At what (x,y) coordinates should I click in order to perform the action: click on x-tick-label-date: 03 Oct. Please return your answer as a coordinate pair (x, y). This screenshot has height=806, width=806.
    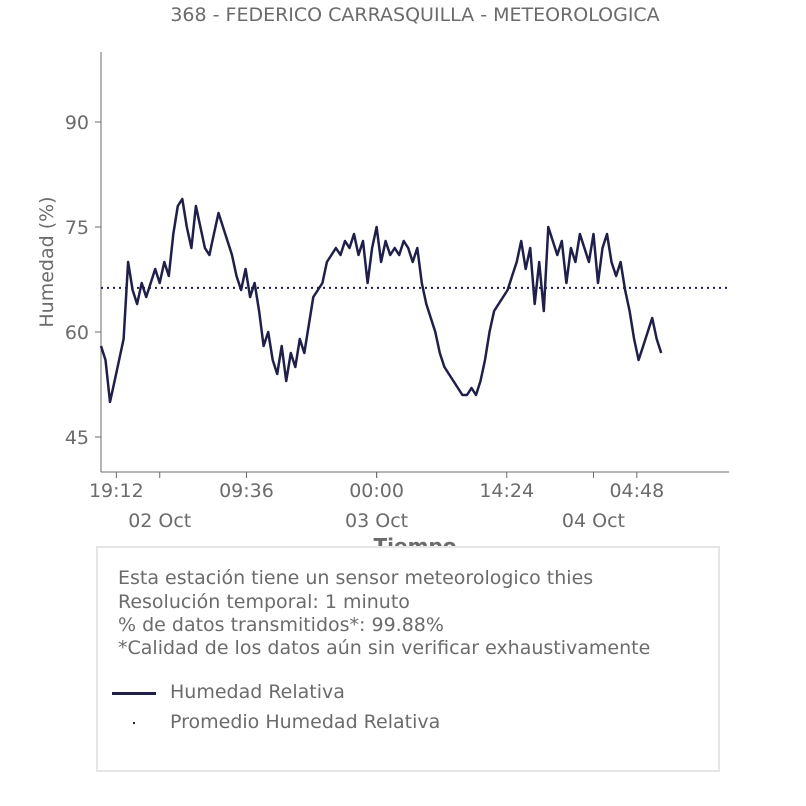
    Looking at the image, I should click on (376, 521).